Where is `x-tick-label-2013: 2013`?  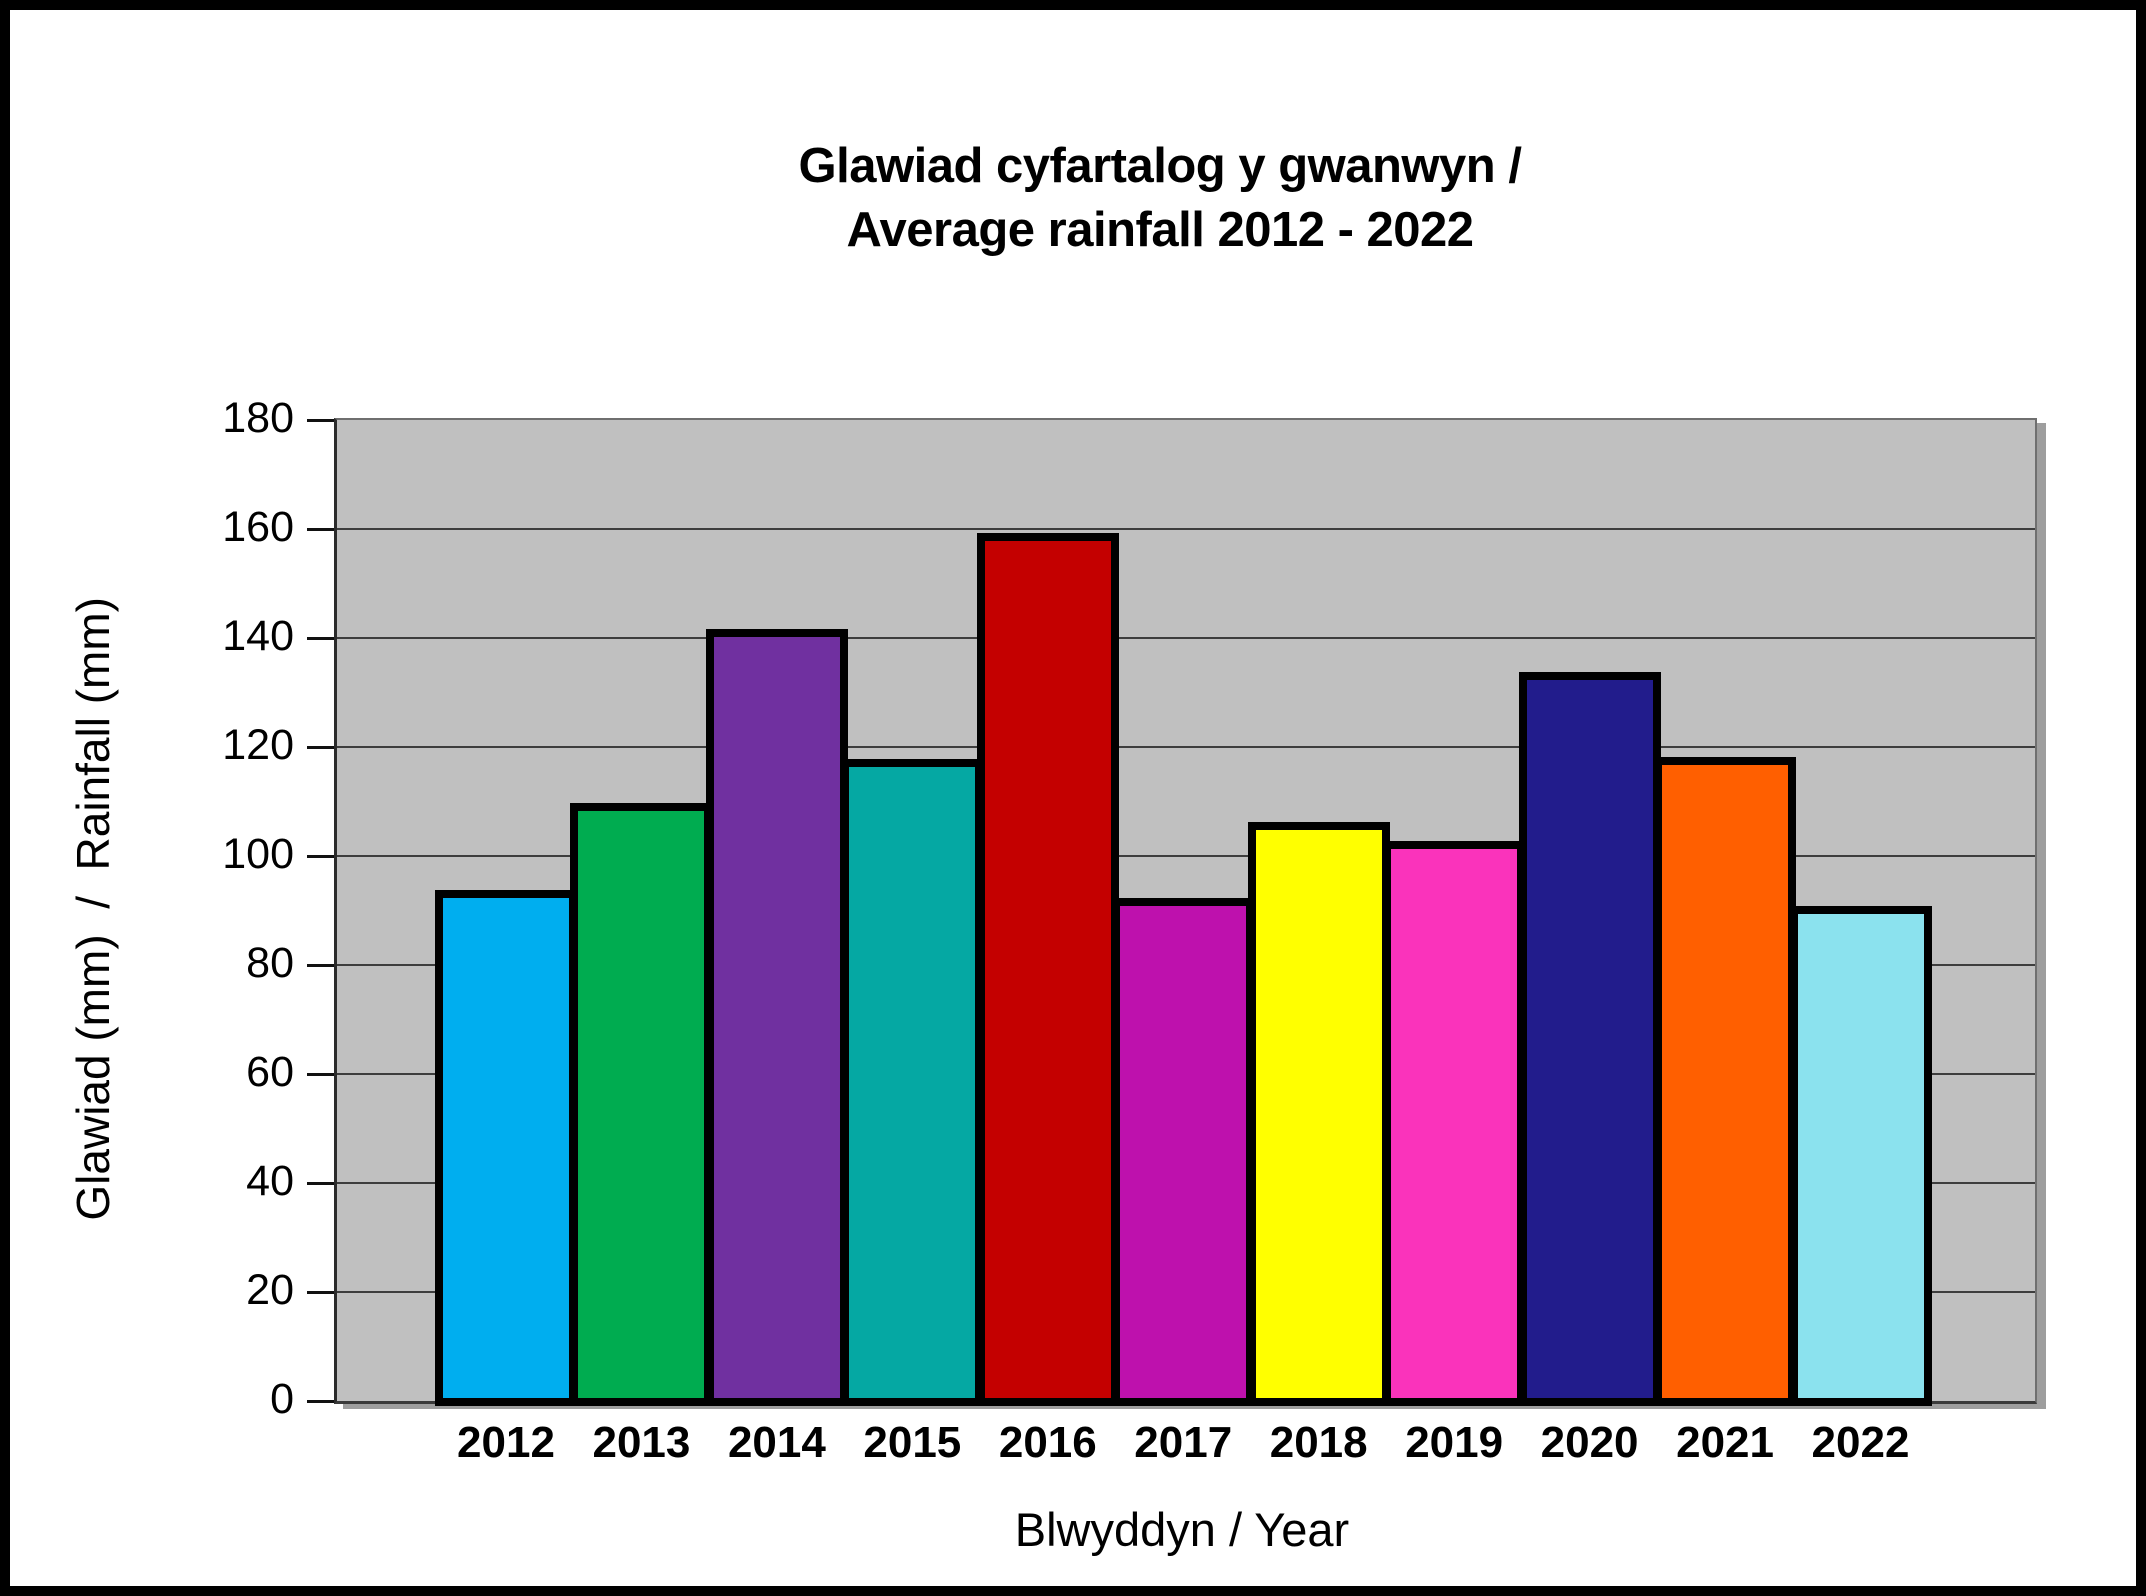
x-tick-label-2013: 2013 is located at coordinates (641, 1442).